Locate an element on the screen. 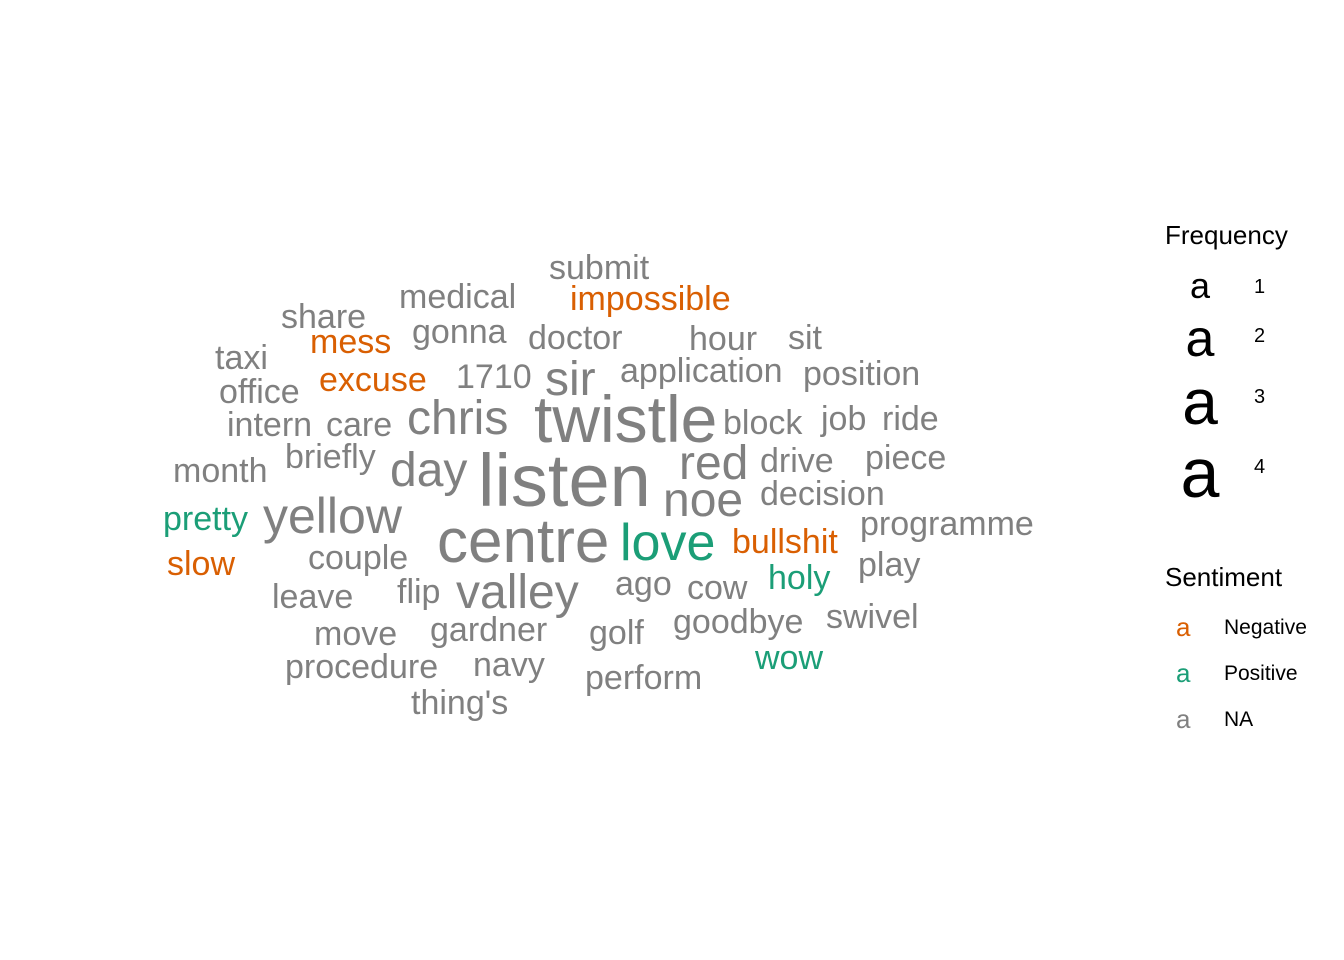  word-drive: drive is located at coordinates (797, 461).